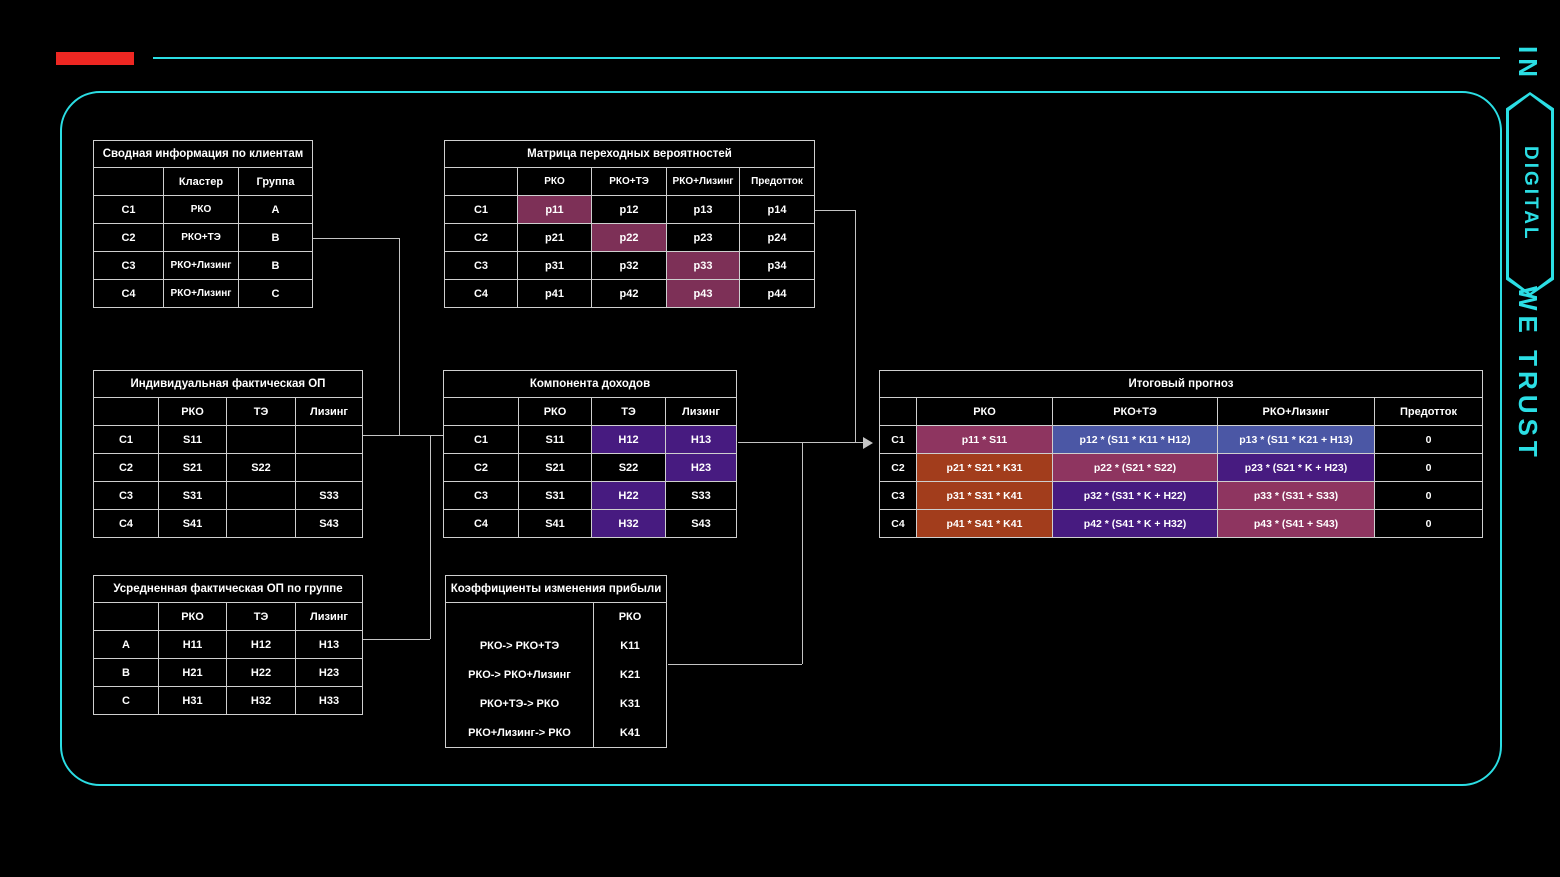 The height and width of the screenshot is (877, 1560). What do you see at coordinates (777, 209) in the screenshot?
I see `table-cell: p14` at bounding box center [777, 209].